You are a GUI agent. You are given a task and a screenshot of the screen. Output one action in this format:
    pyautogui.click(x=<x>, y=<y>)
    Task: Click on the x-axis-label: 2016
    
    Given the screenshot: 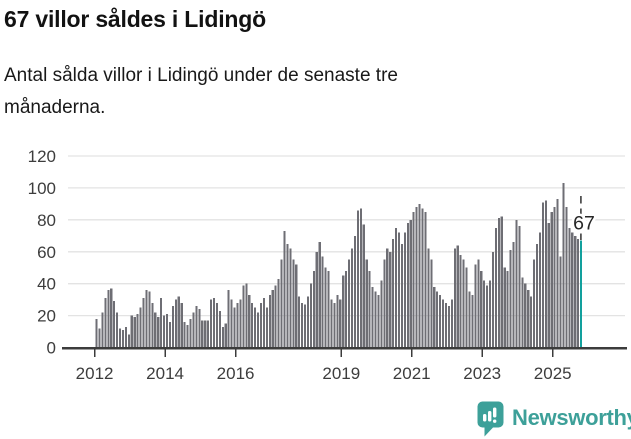 What is the action you would take?
    pyautogui.click(x=236, y=373)
    